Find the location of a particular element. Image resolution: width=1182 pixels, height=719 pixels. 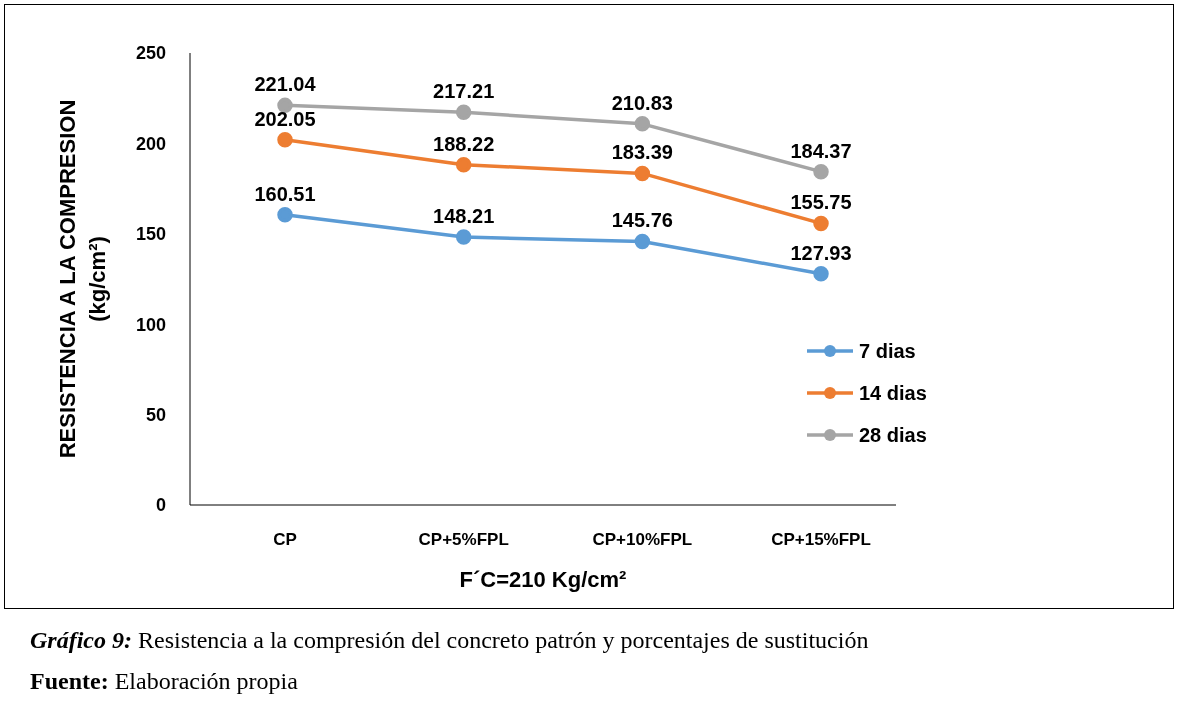

source-note: Fuente: Elaboración propia is located at coordinates (164, 681).